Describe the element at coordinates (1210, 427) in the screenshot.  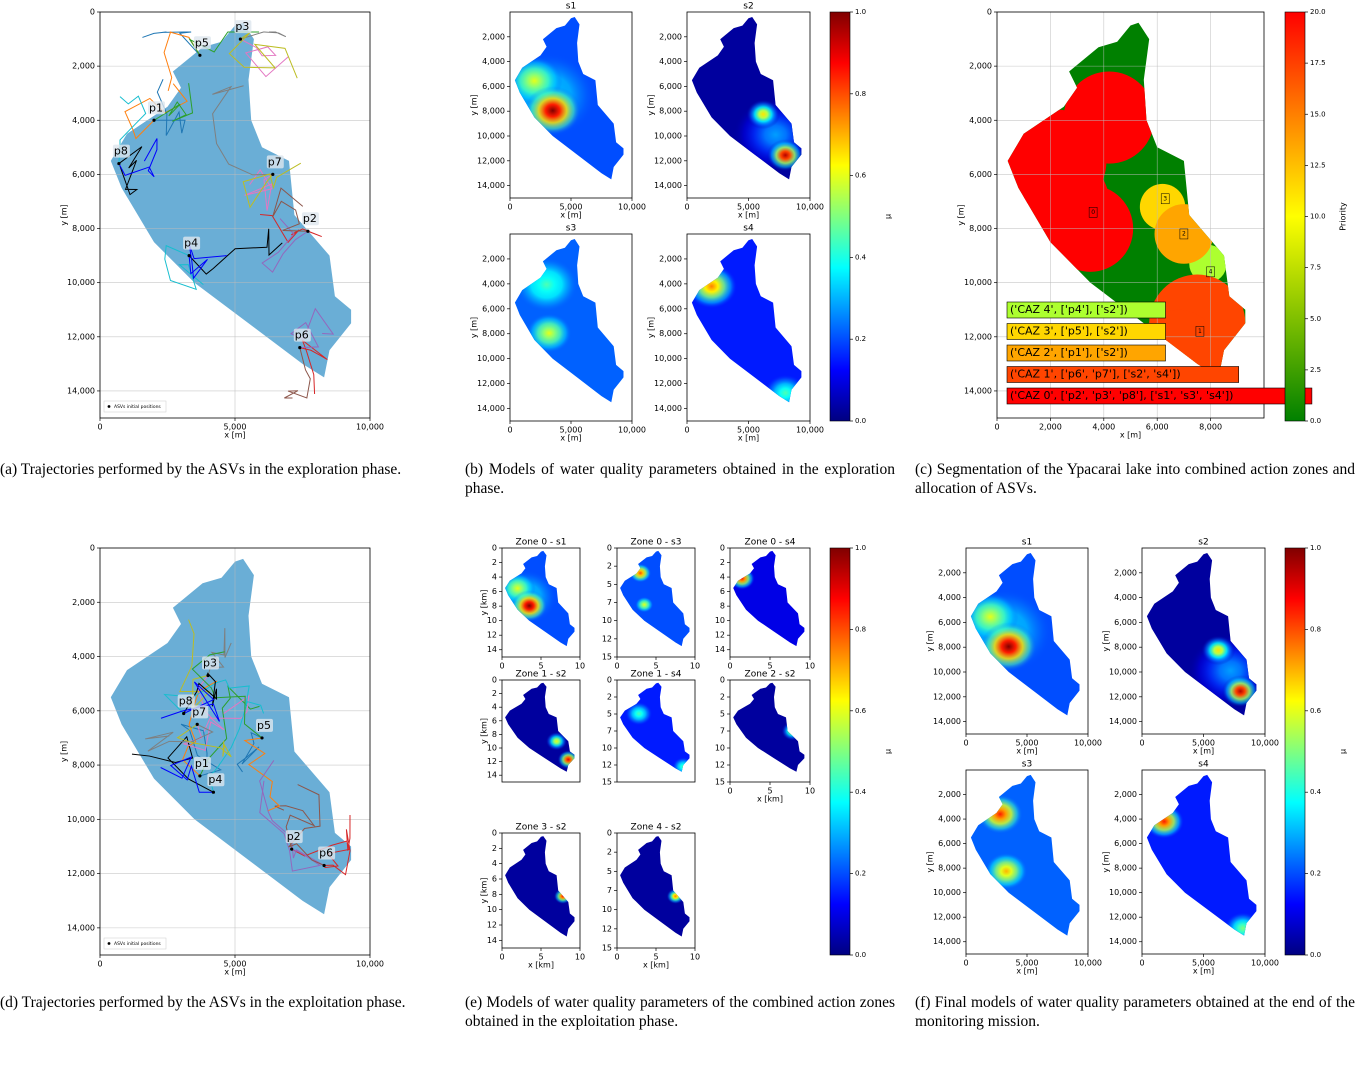
I see `x-tick-label: 8,000` at that location.